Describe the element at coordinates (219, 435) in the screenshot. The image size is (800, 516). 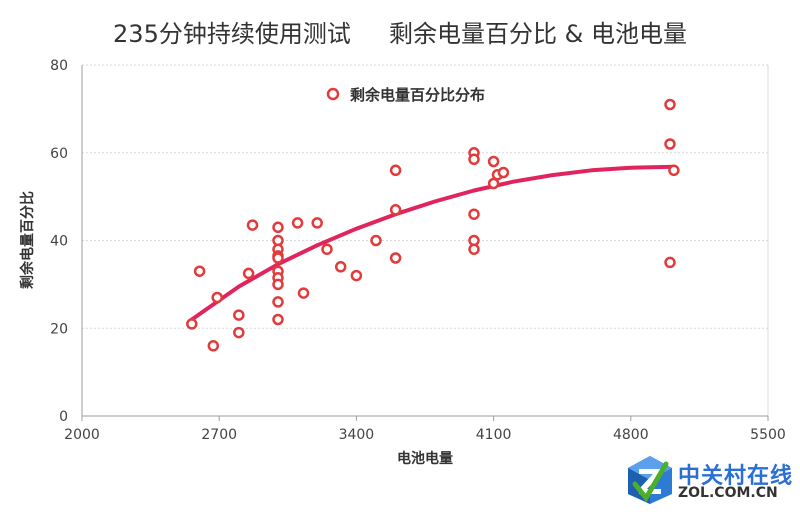
I see `x-tick-label: 2700` at that location.